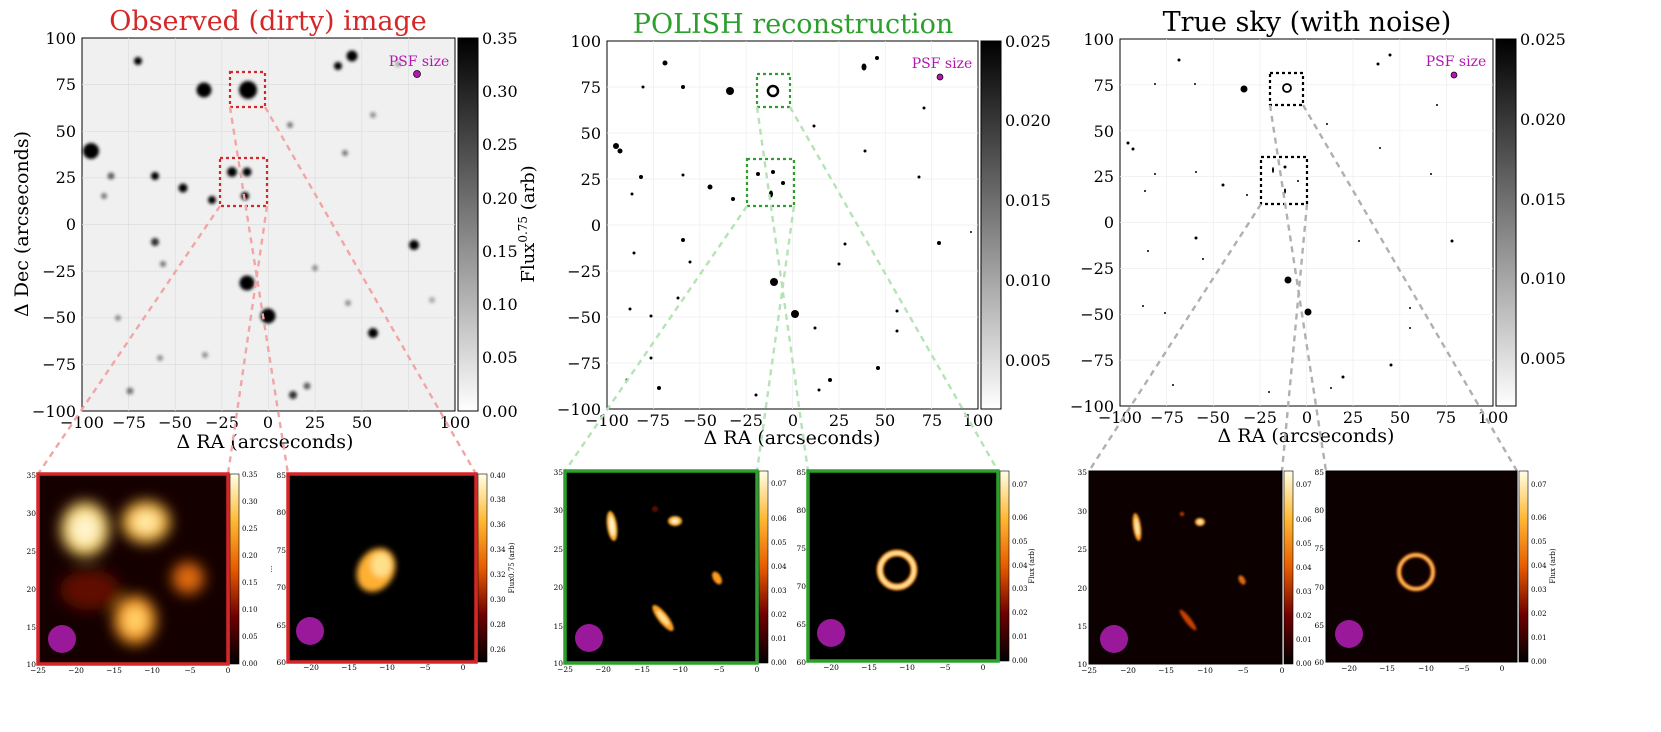  What do you see at coordinates (1493, 417) in the screenshot?
I see `xtick: 100` at bounding box center [1493, 417].